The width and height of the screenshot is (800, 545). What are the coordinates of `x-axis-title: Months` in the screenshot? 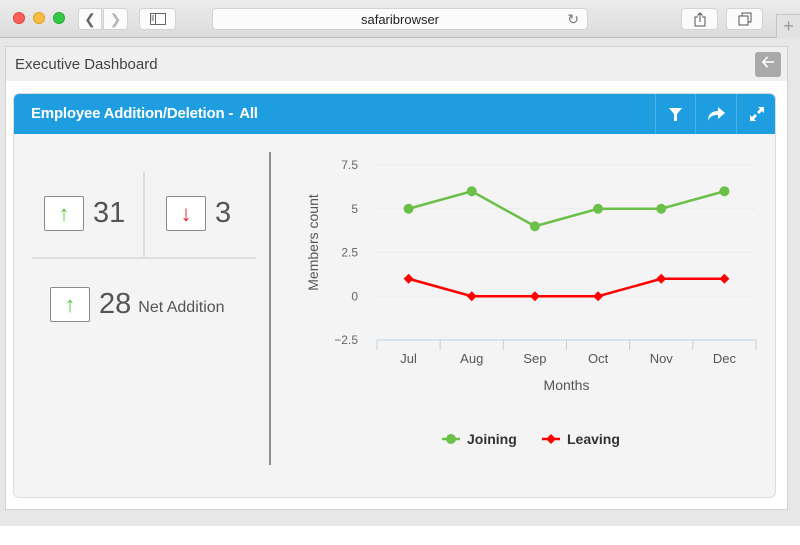 It's located at (567, 385).